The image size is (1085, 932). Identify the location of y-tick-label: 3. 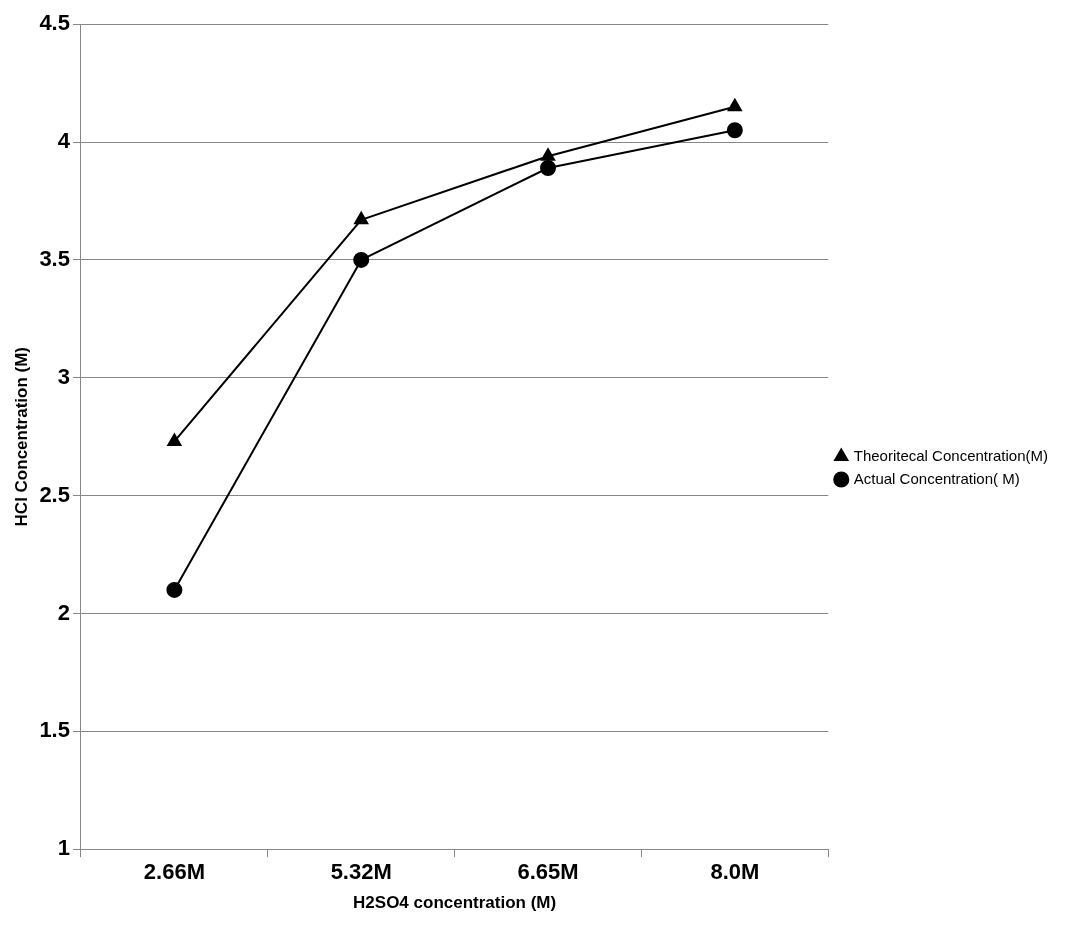
(63, 376).